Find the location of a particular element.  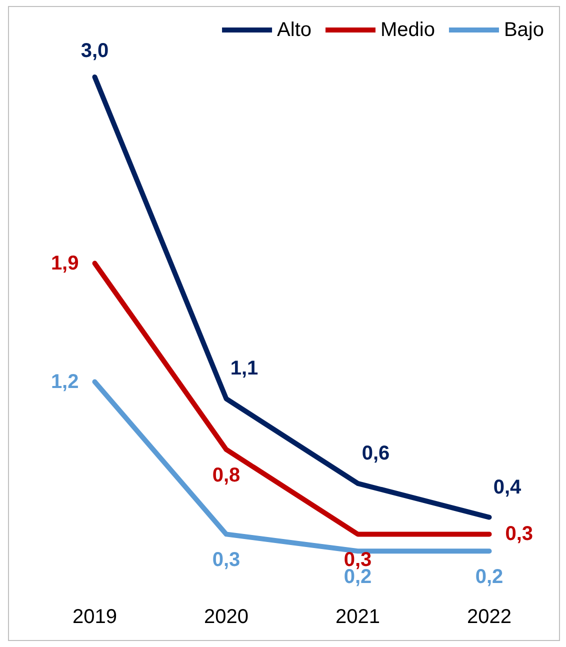

data-label: 0,2 is located at coordinates (489, 577).